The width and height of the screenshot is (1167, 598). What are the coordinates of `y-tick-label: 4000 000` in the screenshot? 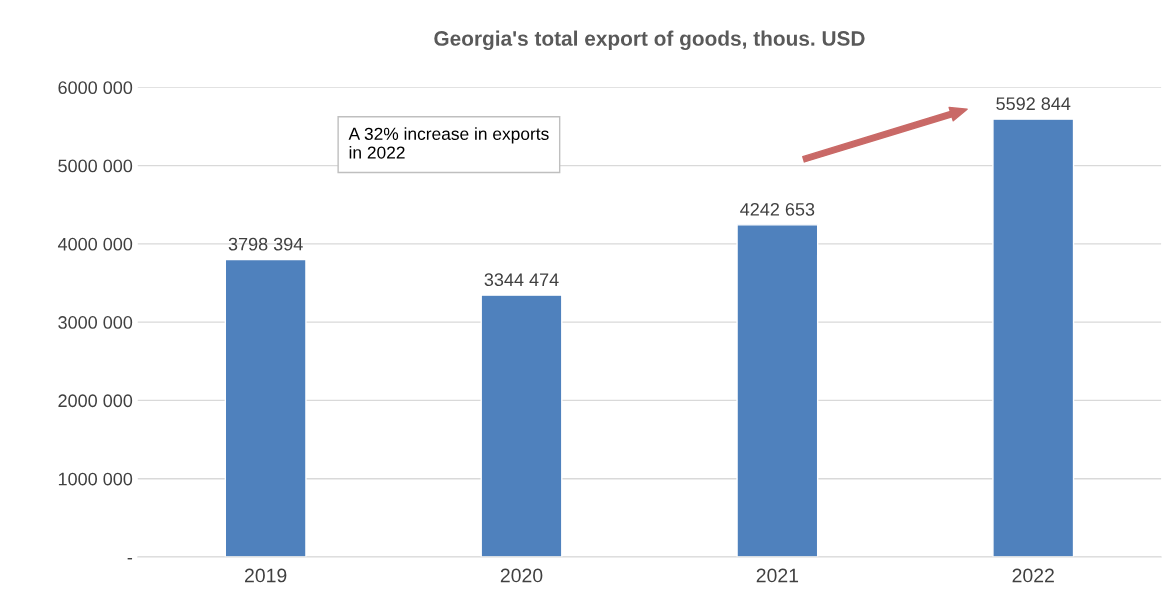 It's located at (95, 244).